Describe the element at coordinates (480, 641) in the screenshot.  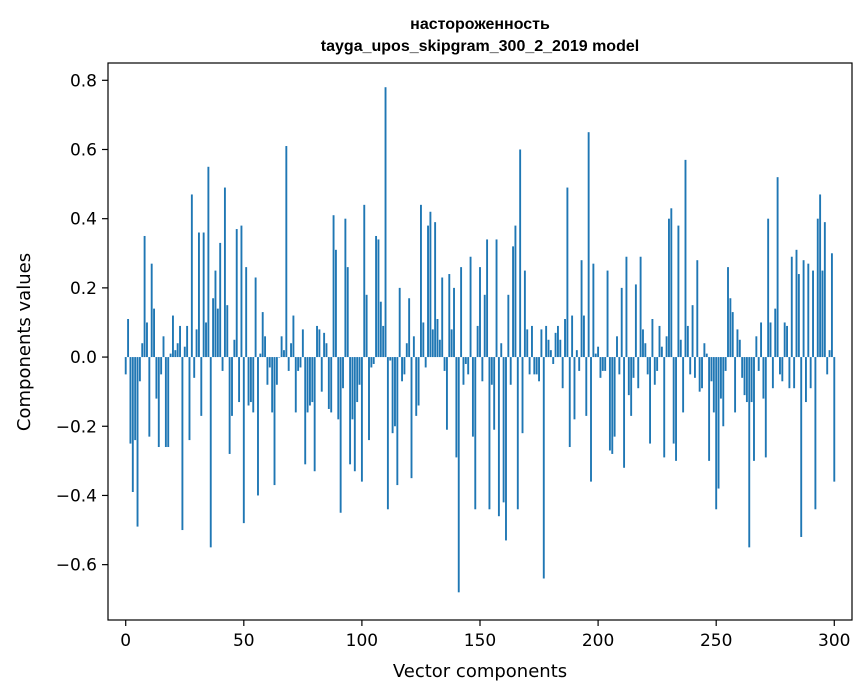
I see `x-tick-label: 150` at that location.